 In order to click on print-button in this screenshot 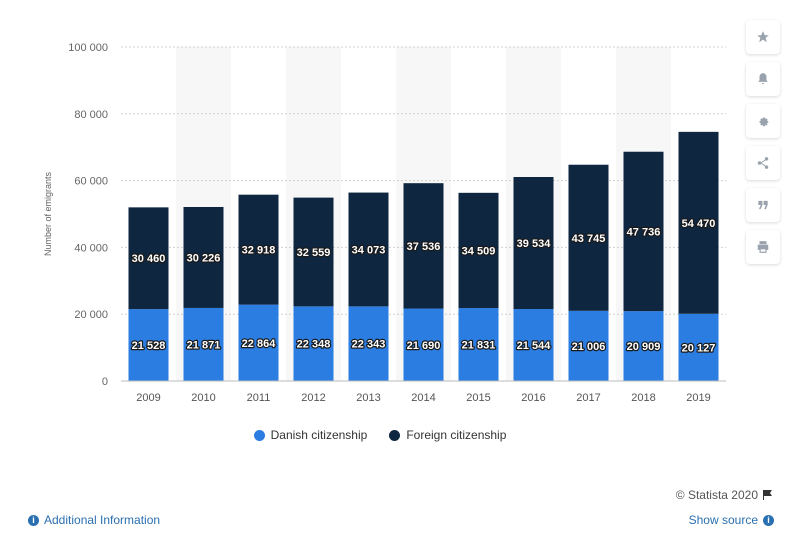, I will do `click(763, 247)`.